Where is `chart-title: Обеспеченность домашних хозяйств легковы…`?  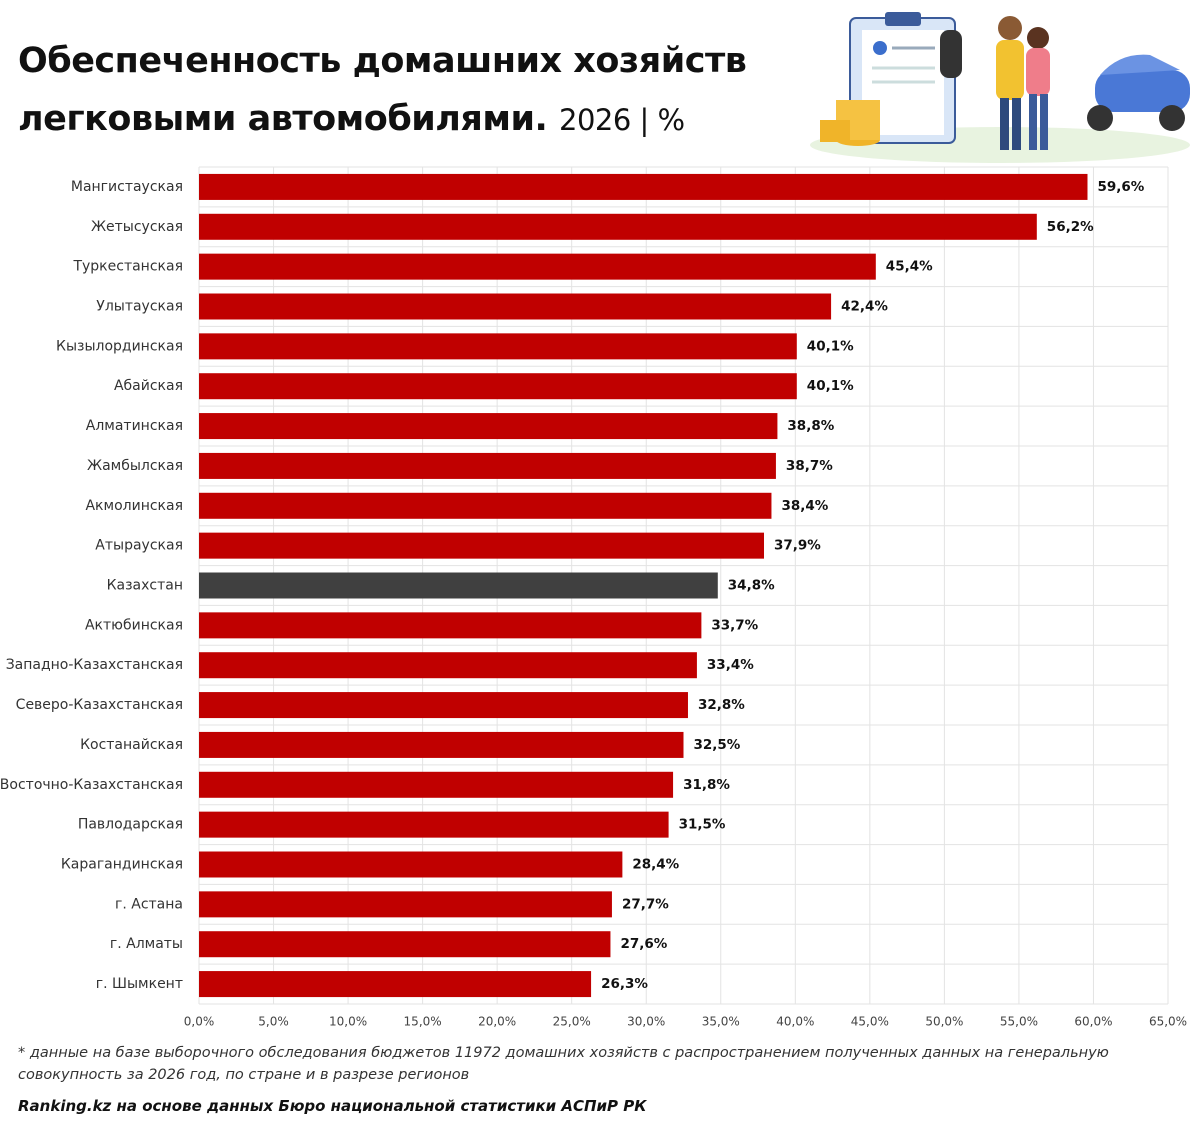
chart-title: Обеспеченность домашних хозяйств легковы… is located at coordinates (382, 90).